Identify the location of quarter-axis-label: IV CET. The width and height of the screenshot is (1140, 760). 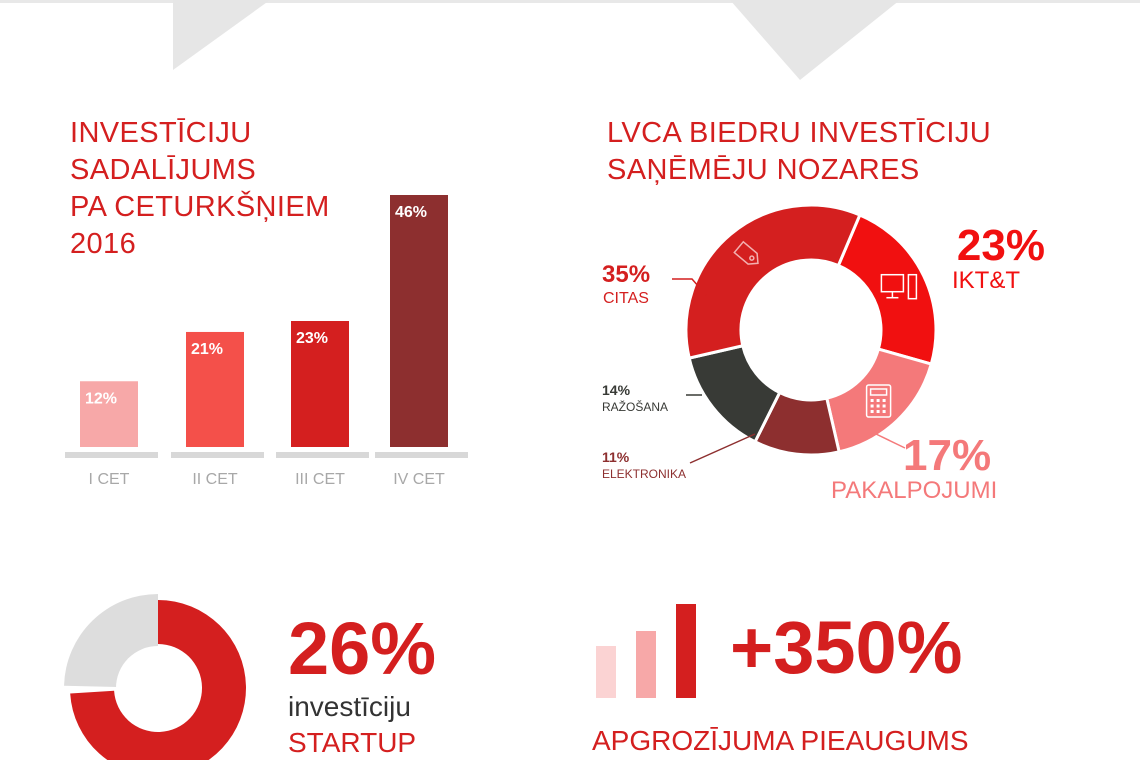
(419, 479).